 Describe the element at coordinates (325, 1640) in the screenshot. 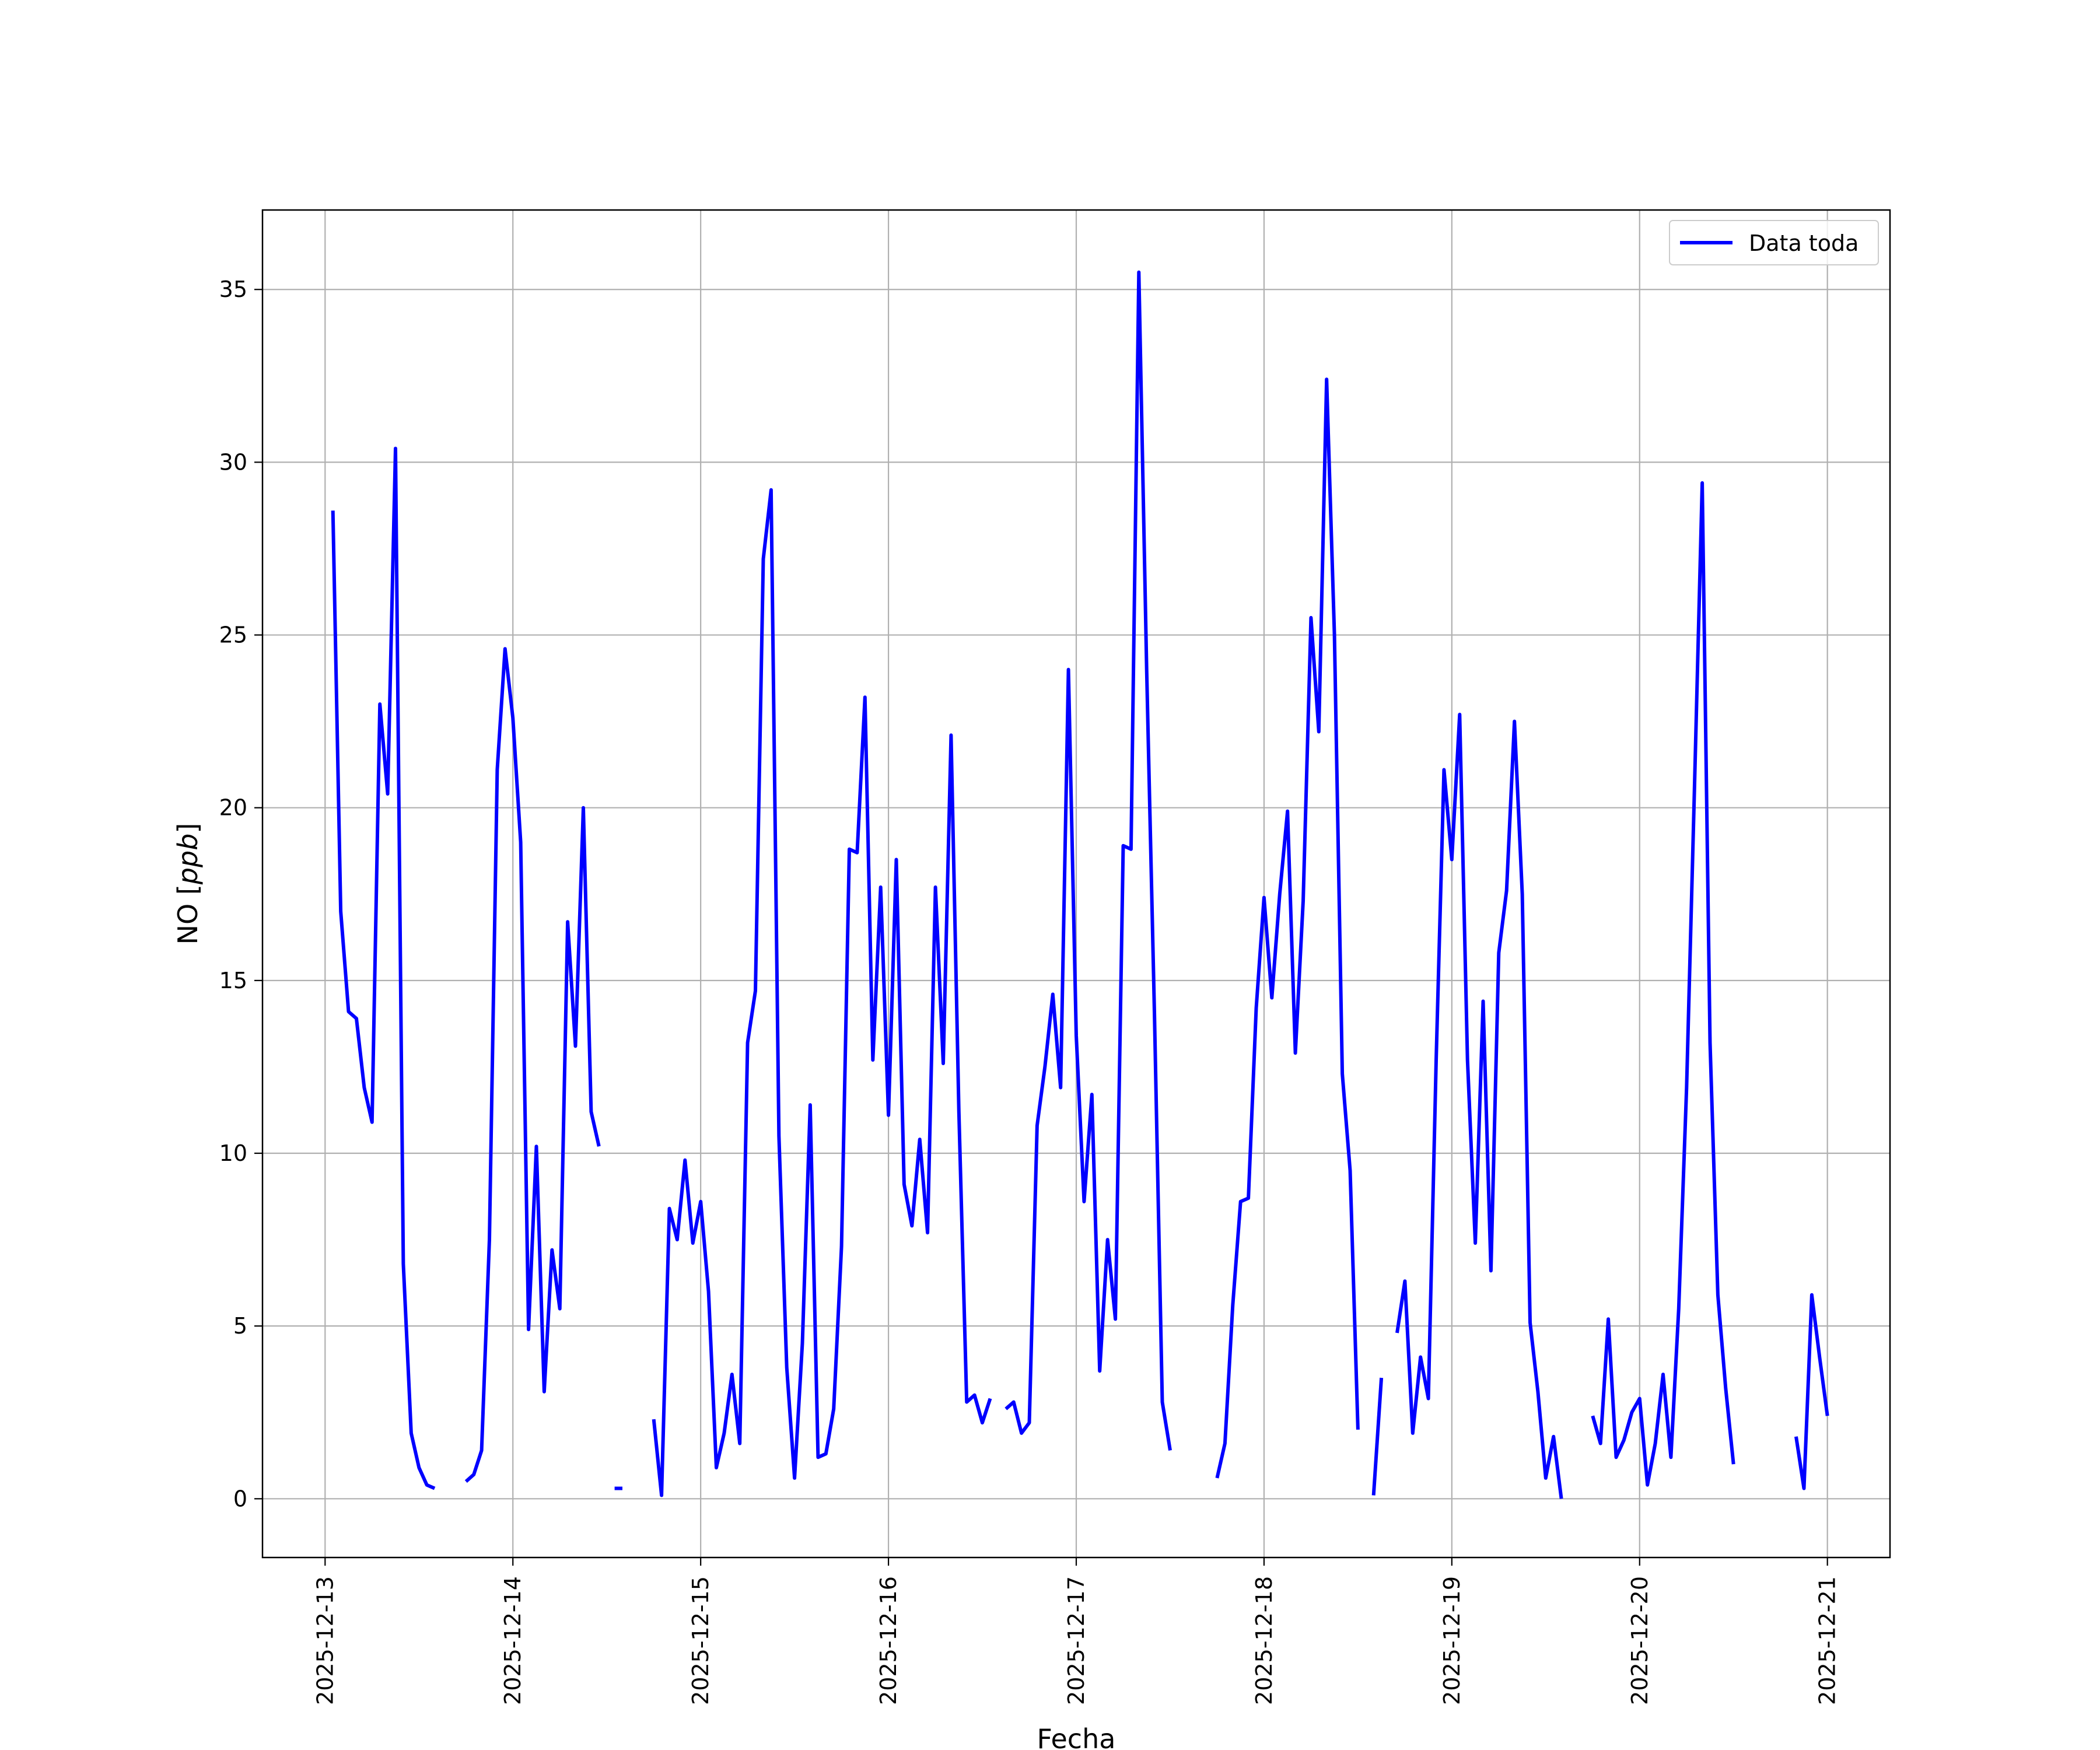

I see `x-tick-label: 2025-12-13` at that location.